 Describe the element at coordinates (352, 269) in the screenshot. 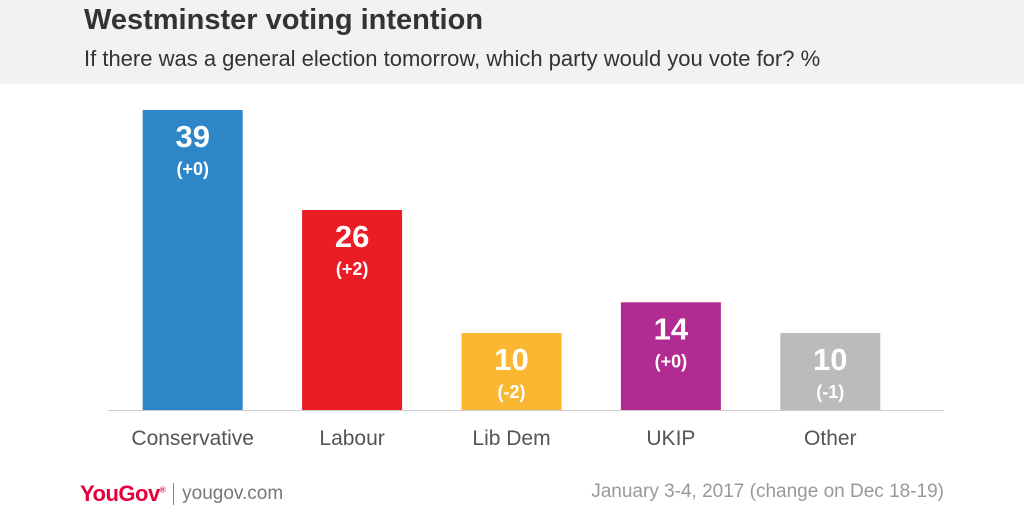

I see `change-label-labour: (+2)` at that location.